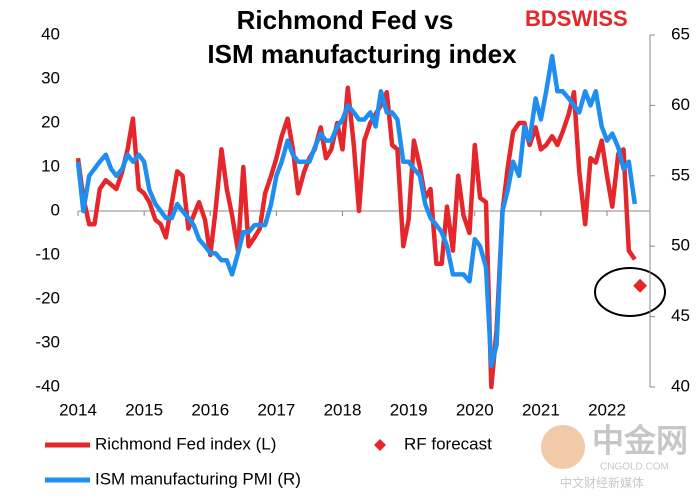 The width and height of the screenshot is (700, 499). What do you see at coordinates (50, 121) in the screenshot?
I see `y-tick-label: 20` at bounding box center [50, 121].